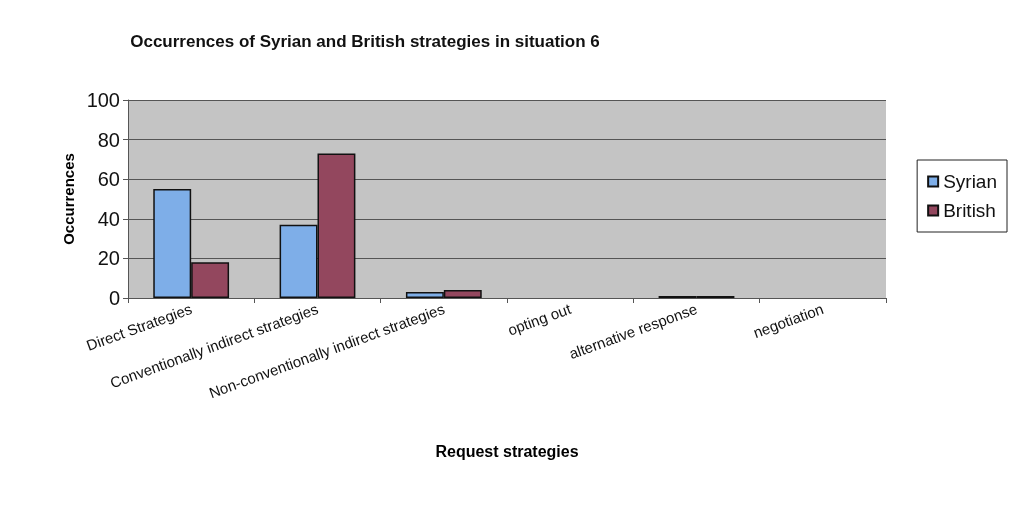 The height and width of the screenshot is (520, 1025). Describe the element at coordinates (68, 199) in the screenshot. I see `y-axis-title: Occurrences` at that location.